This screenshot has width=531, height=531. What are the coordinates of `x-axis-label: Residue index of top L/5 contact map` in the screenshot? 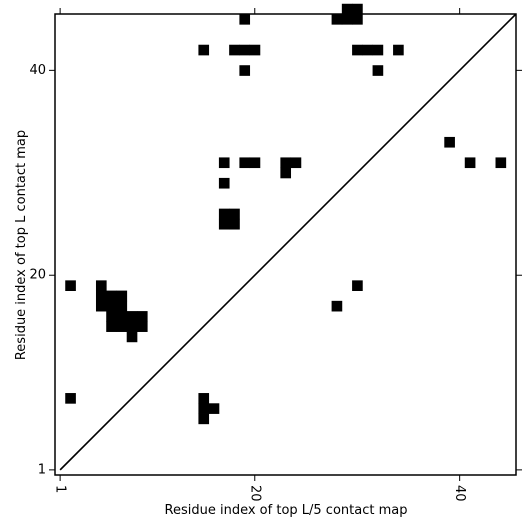 It's located at (286, 510).